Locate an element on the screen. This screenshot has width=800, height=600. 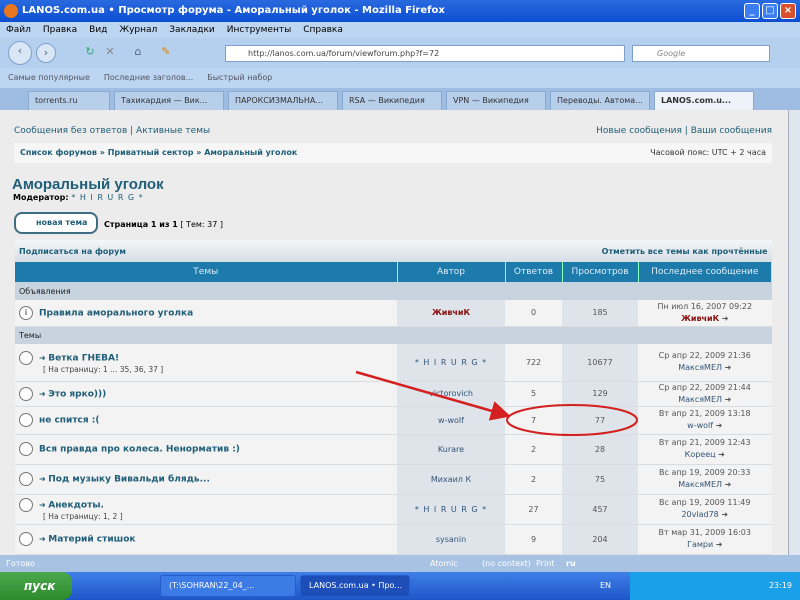
pencil-icon: ✎ is located at coordinates (166, 51).